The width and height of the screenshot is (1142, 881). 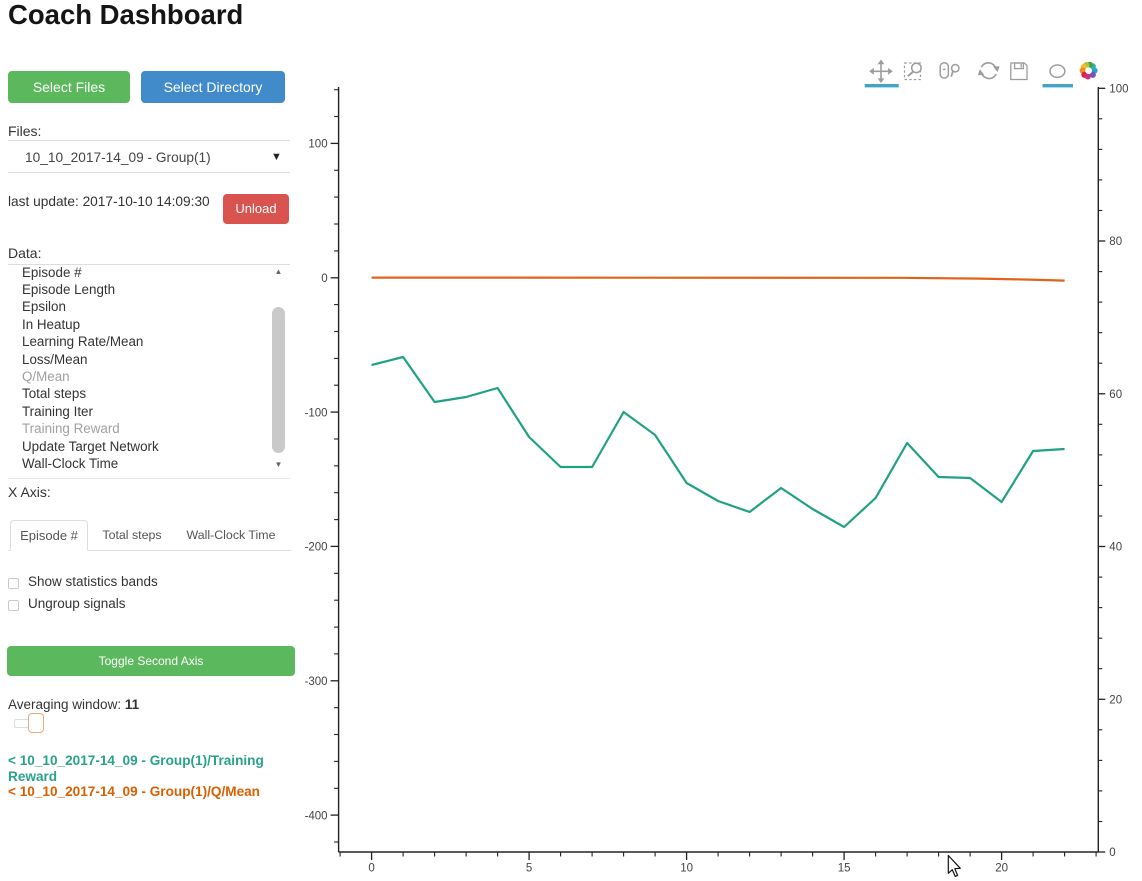 What do you see at coordinates (316, 413) in the screenshot?
I see `svg-text: -100` at bounding box center [316, 413].